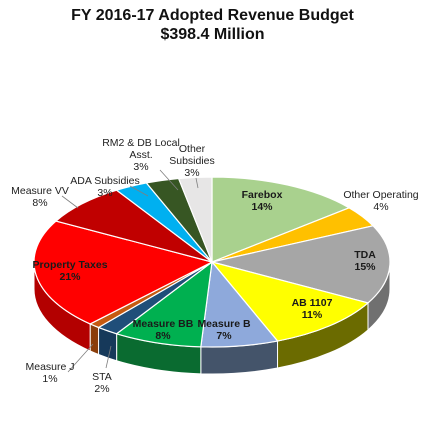 This screenshot has width=425, height=427. What do you see at coordinates (191, 173) in the screenshot?
I see `label-percent-other-subsidies: 3%` at bounding box center [191, 173].